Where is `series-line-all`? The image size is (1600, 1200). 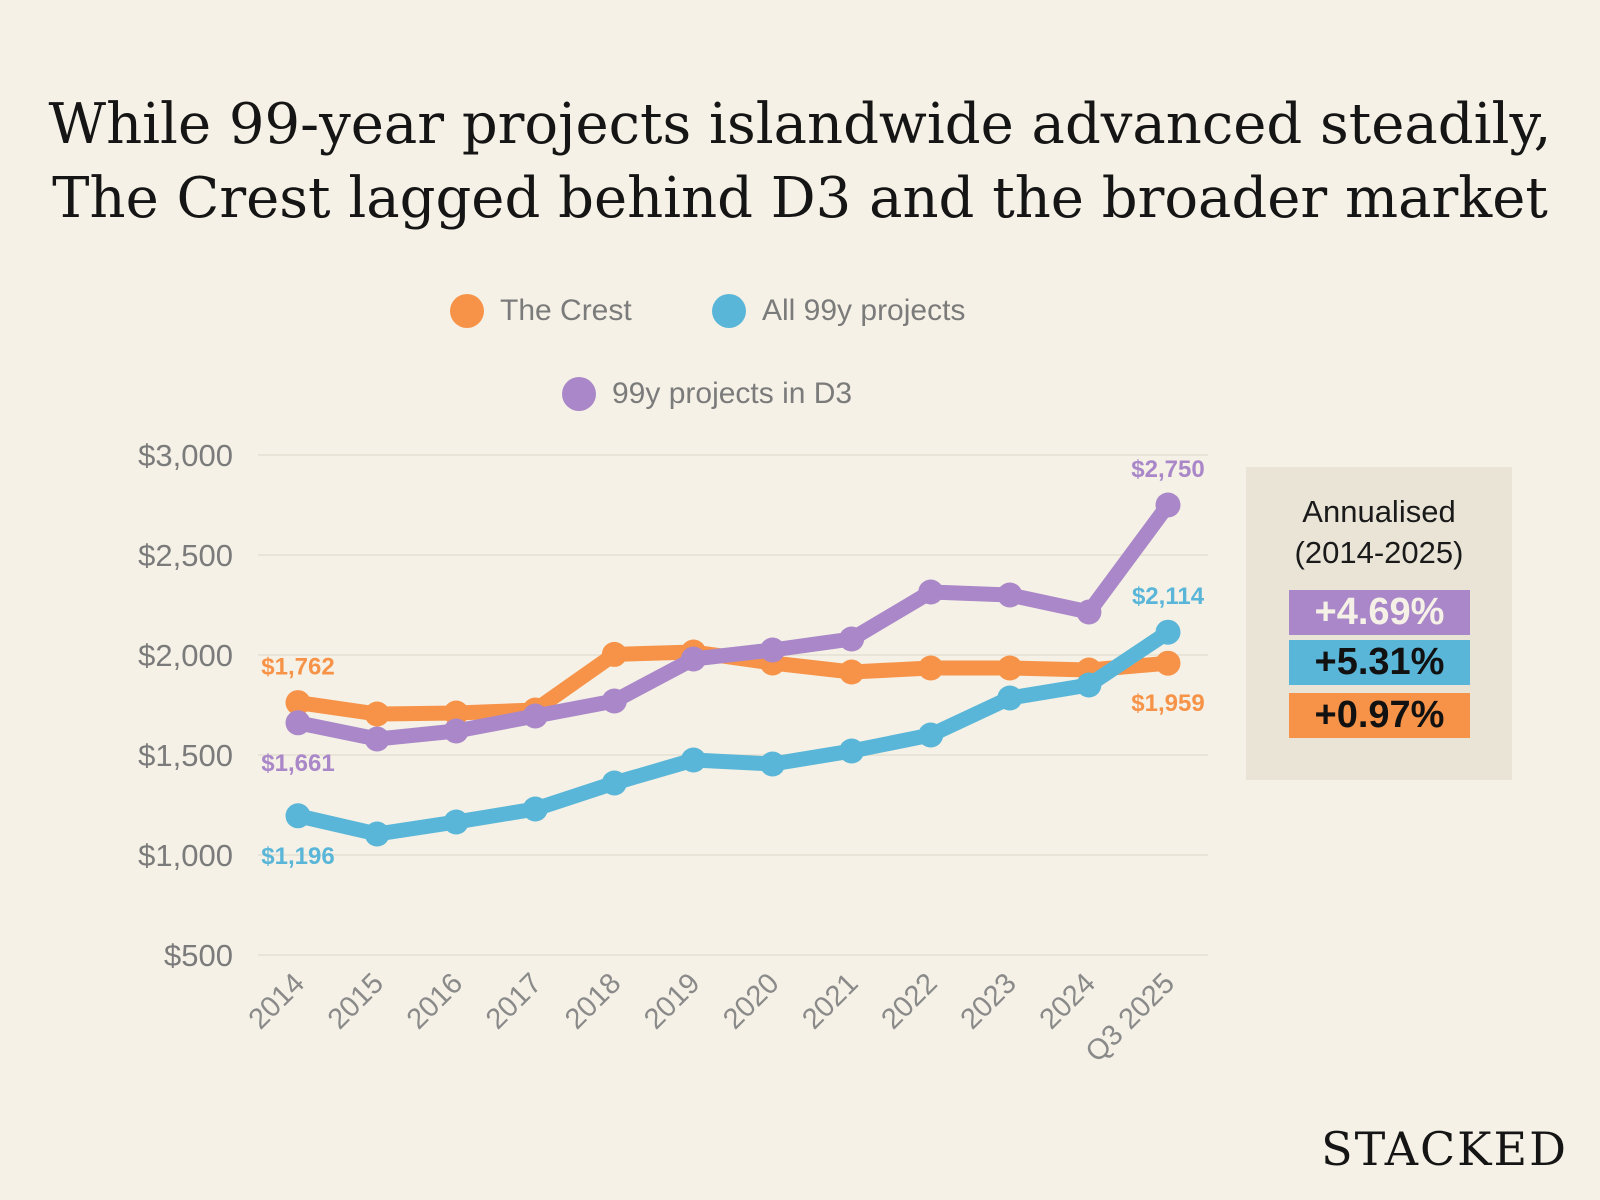
series-line-all is located at coordinates (733, 733).